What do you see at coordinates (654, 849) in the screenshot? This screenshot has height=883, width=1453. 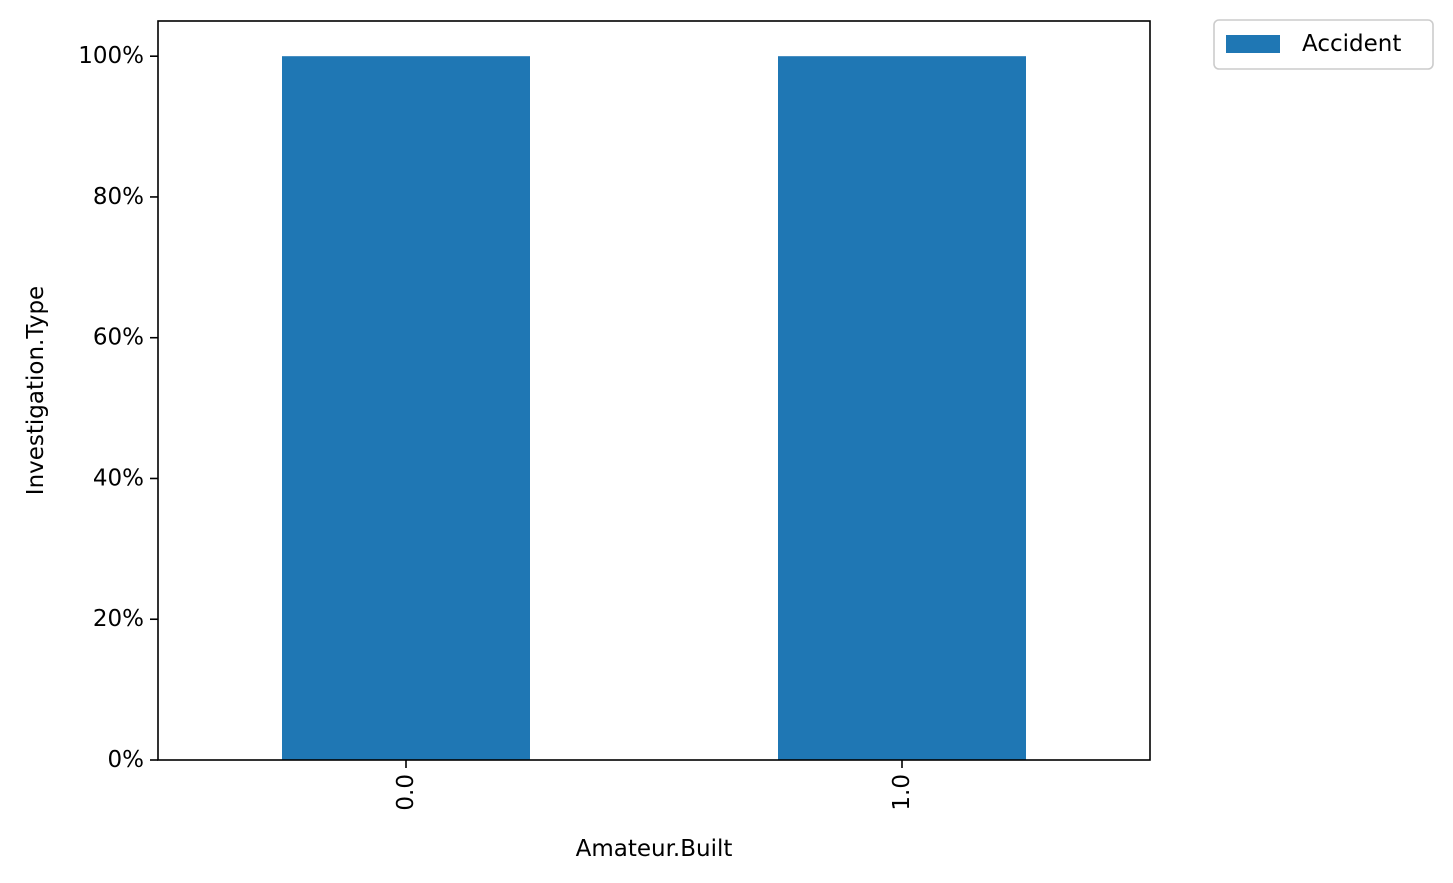 I see `x-axis-label: Amateur.Built` at bounding box center [654, 849].